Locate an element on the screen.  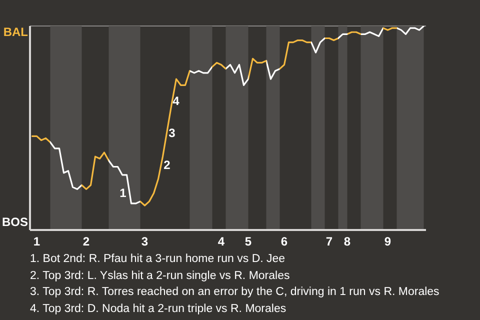
x-tick-label: 8 is located at coordinates (347, 241).